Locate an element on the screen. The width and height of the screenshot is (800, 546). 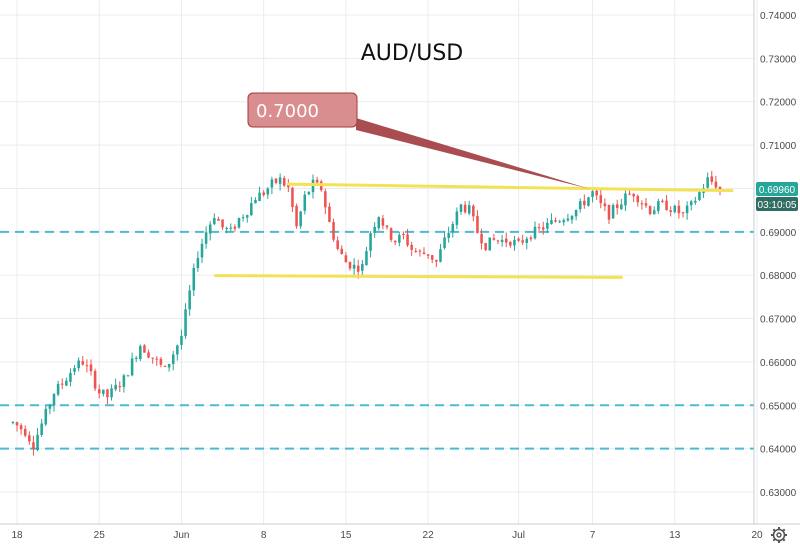
y-tick-label: 0.64000 is located at coordinates (778, 450).